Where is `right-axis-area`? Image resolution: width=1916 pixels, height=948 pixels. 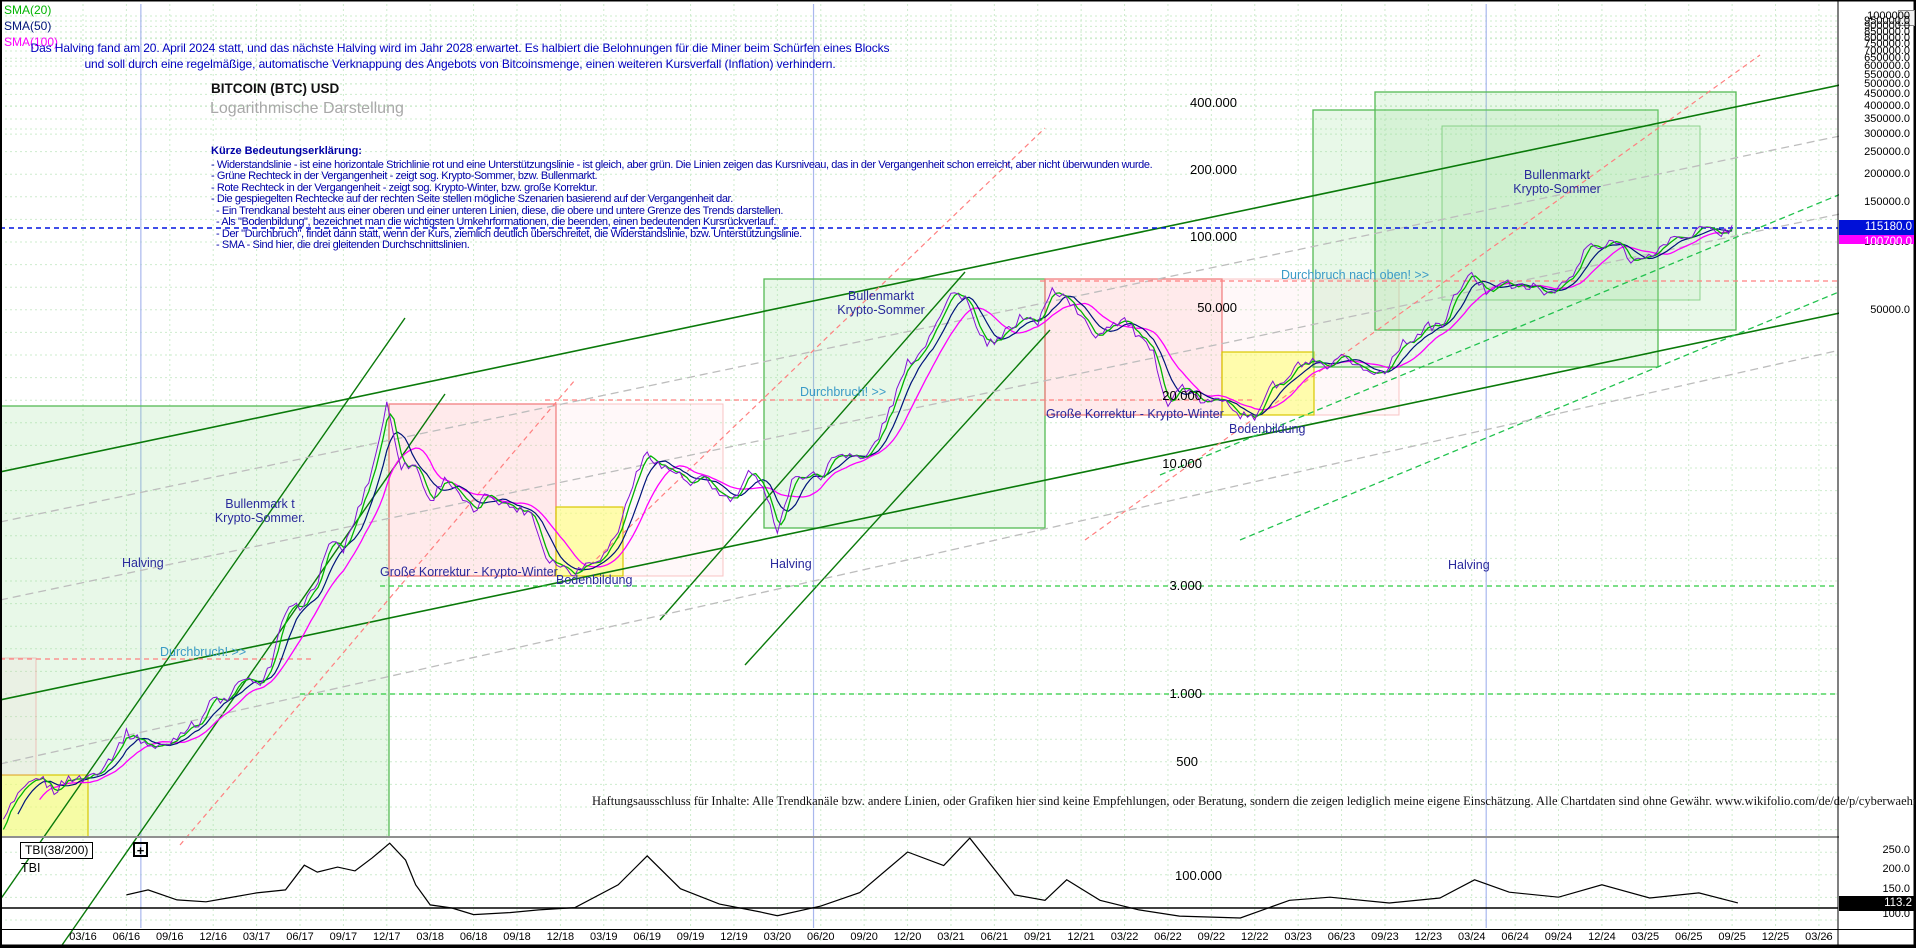
right-axis-area is located at coordinates (1877, 474).